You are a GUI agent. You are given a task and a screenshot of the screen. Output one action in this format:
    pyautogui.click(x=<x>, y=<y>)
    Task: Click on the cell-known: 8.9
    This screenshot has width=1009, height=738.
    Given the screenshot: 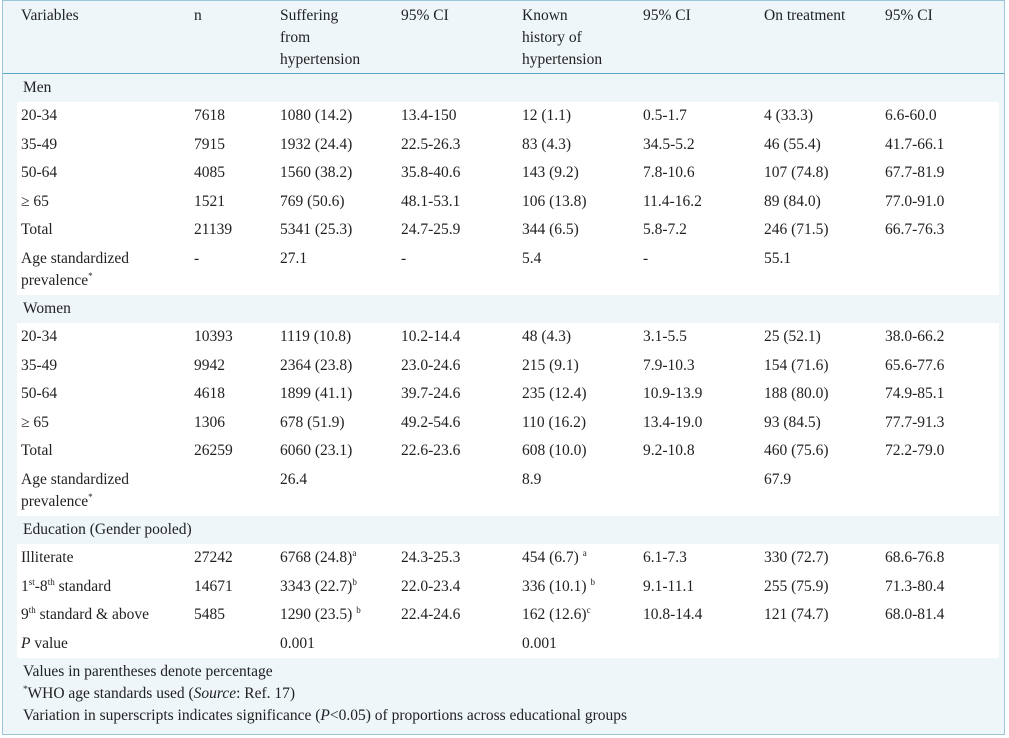 What is the action you would take?
    pyautogui.click(x=532, y=479)
    